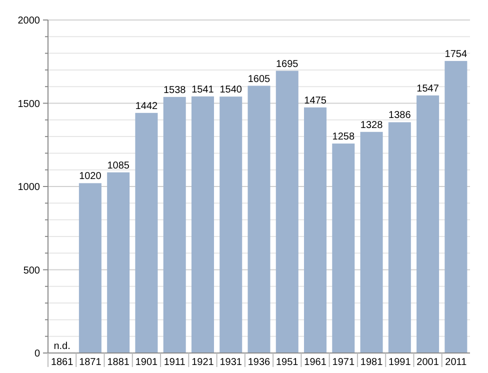 Image resolution: width=488 pixels, height=373 pixels. What do you see at coordinates (287, 64) in the screenshot?
I see `data-label: 1695` at bounding box center [287, 64].